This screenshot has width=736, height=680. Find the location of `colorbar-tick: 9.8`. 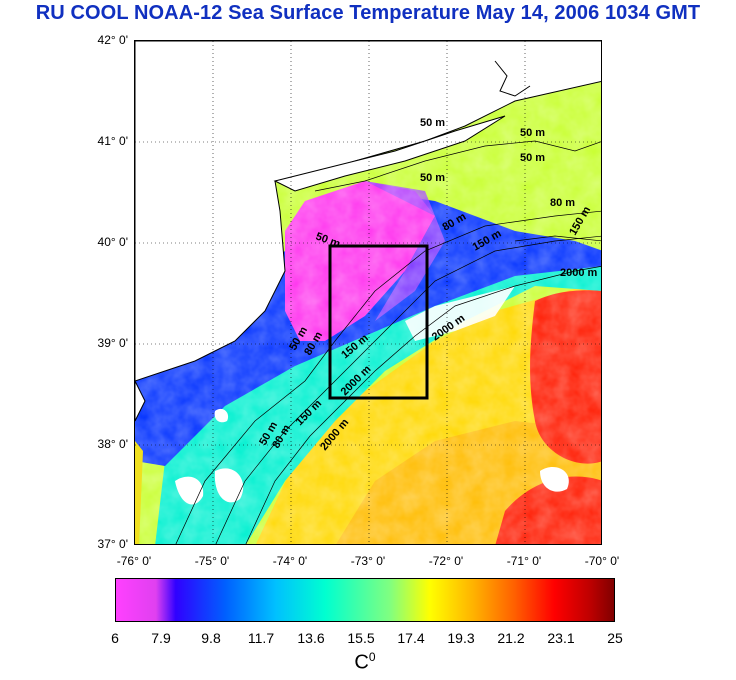

colorbar-tick: 9.8 is located at coordinates (211, 638).